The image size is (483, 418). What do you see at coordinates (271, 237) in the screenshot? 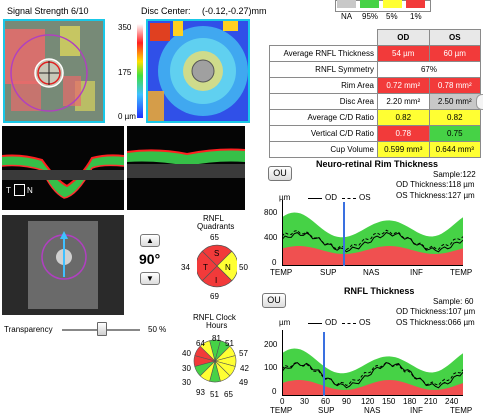
I see `rim-ytick: 400` at bounding box center [271, 237].